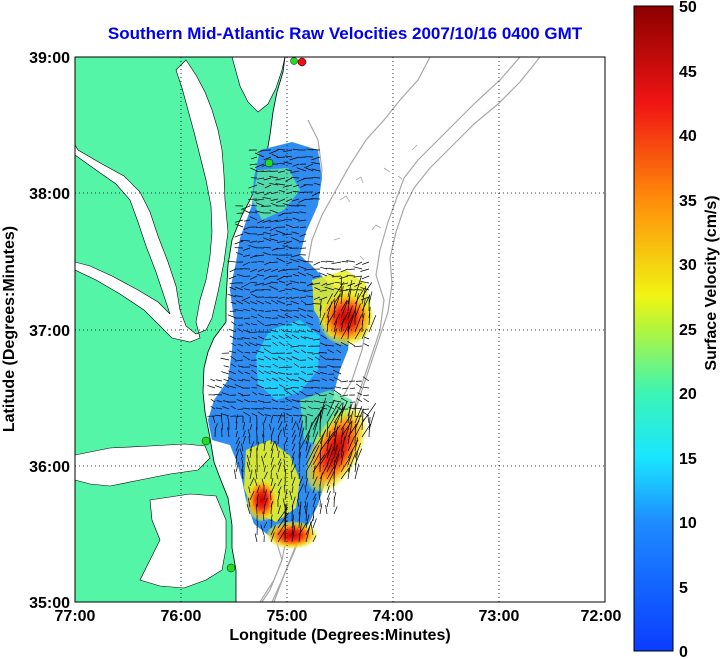  Describe the element at coordinates (49, 331) in the screenshot. I see `y-tick-label: 37:00` at that location.